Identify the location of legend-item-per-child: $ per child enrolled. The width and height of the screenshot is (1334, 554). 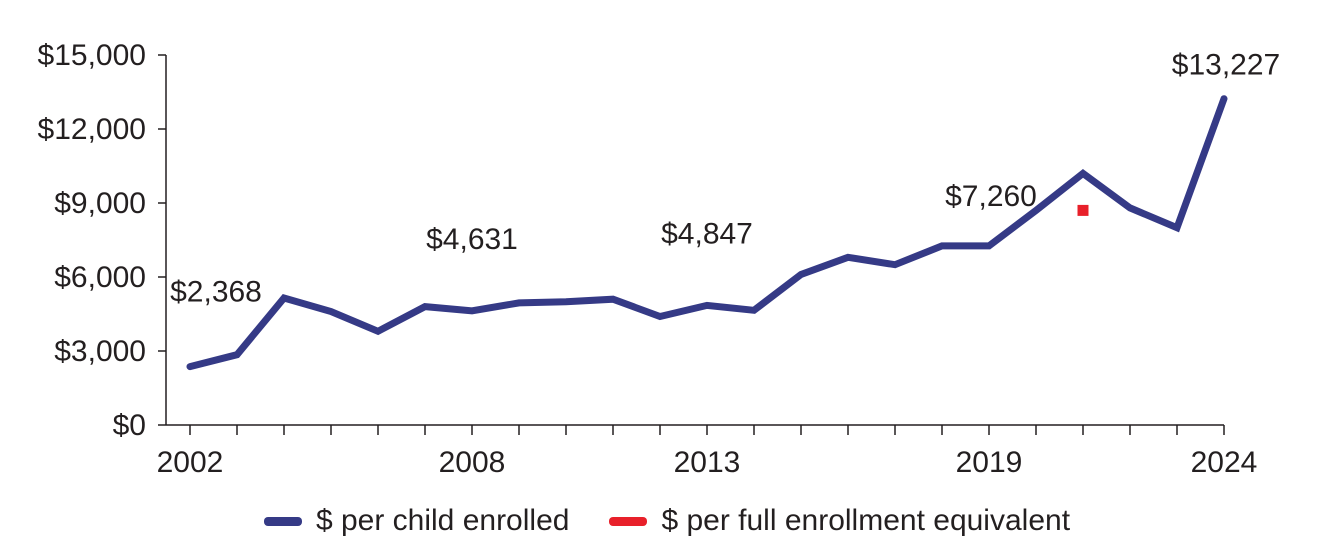
(416, 521).